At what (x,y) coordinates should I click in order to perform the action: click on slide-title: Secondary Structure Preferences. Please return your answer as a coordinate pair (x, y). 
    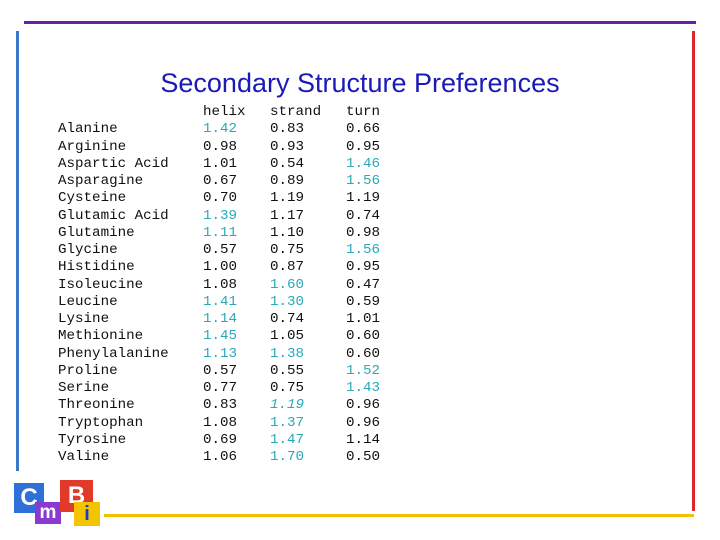
    Looking at the image, I should click on (360, 83).